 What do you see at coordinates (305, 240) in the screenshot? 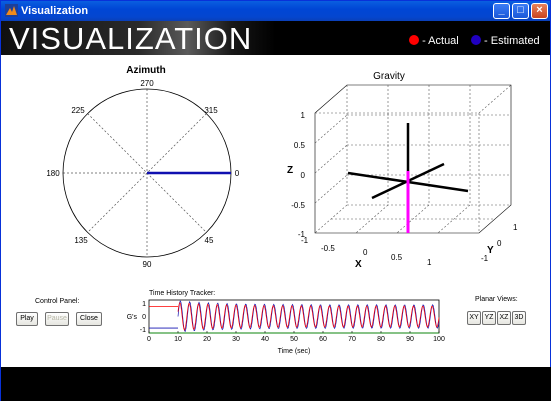
I see `x-tick-neg1: -1` at bounding box center [305, 240].